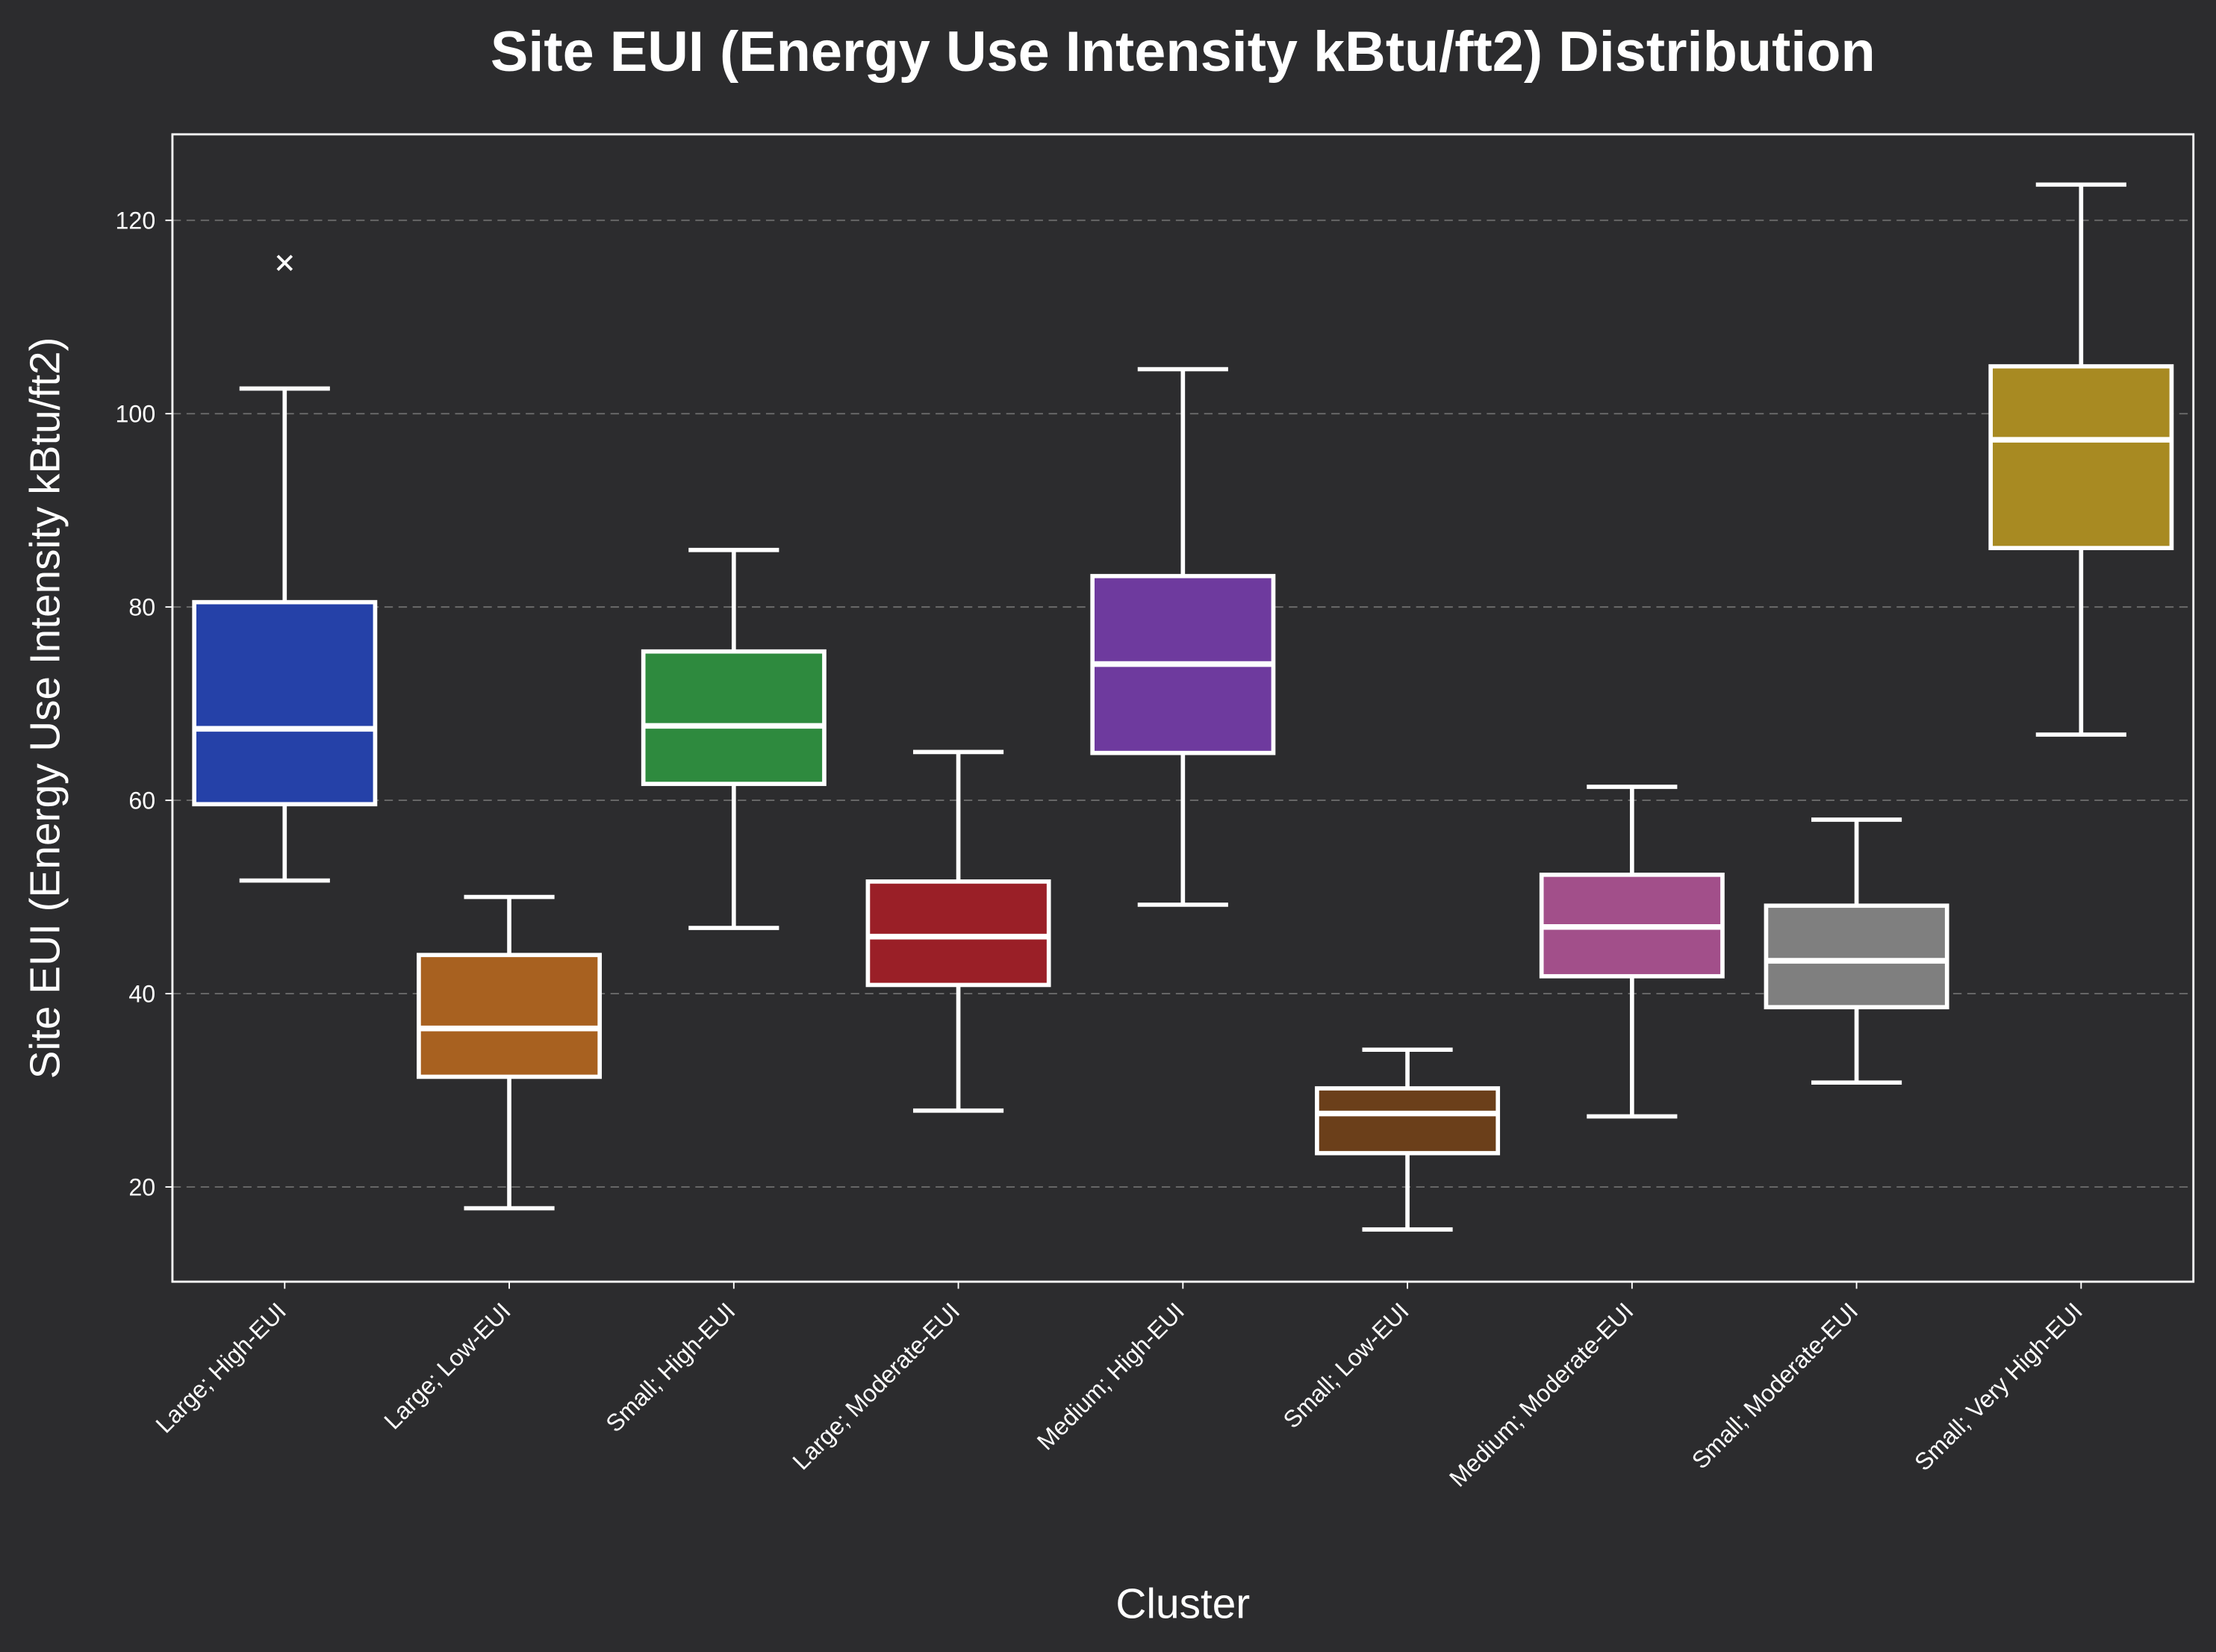 The image size is (2216, 1652). I want to click on y-tick-label: 20, so click(141, 1186).